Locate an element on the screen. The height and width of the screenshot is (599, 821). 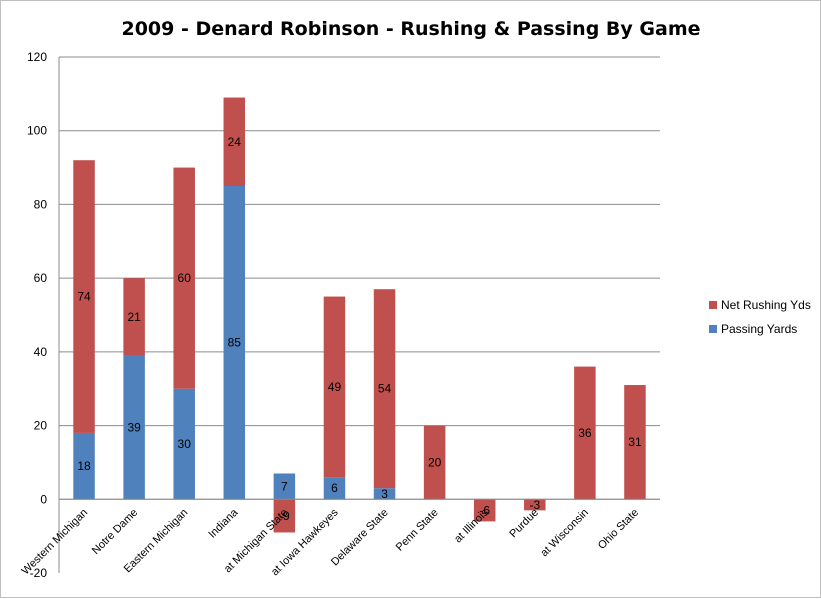
data-label: 3 is located at coordinates (384, 494).